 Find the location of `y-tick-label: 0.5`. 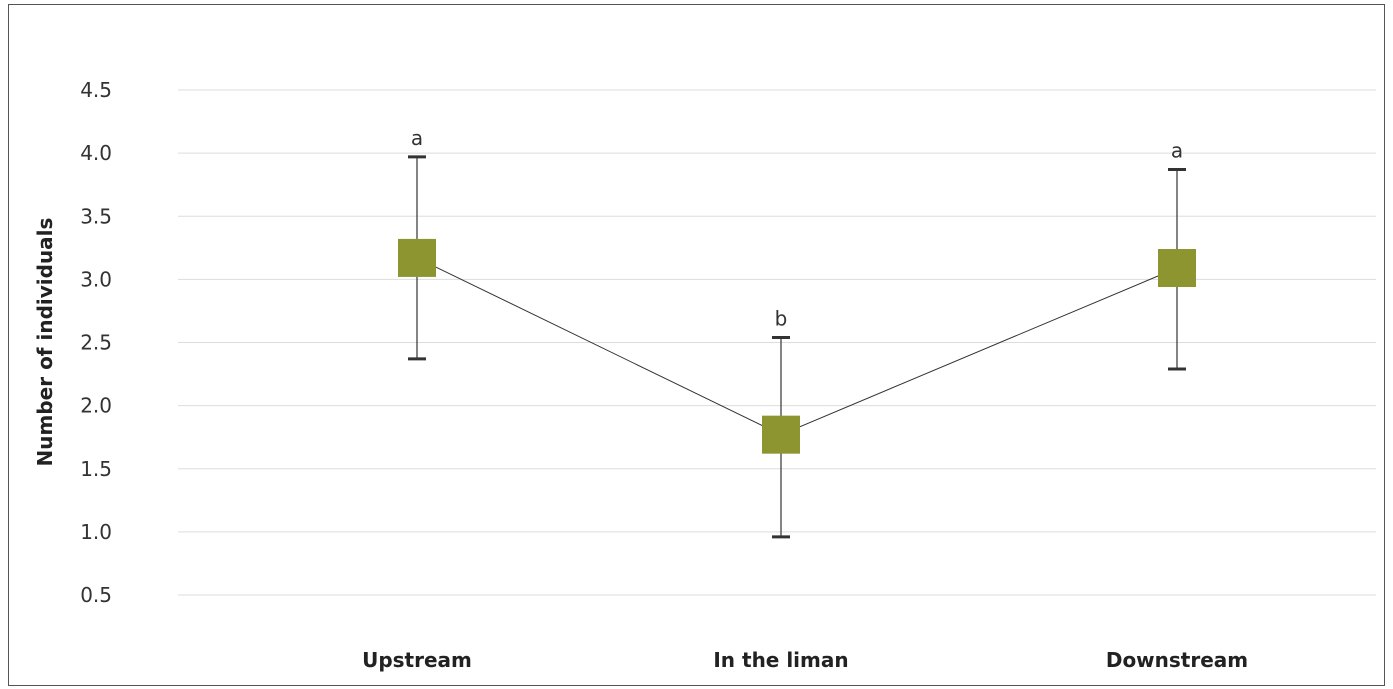

y-tick-label: 0.5 is located at coordinates (96, 595).